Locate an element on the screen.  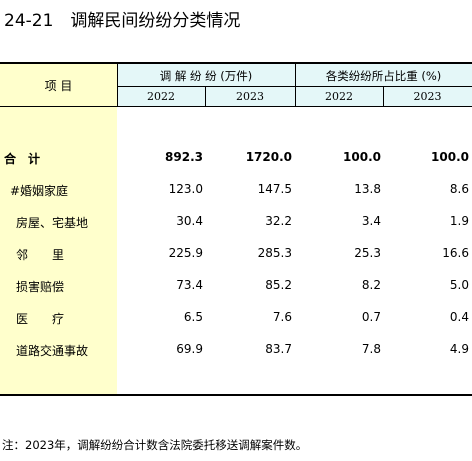
cell-value: 4.9 is located at coordinates (459, 349).